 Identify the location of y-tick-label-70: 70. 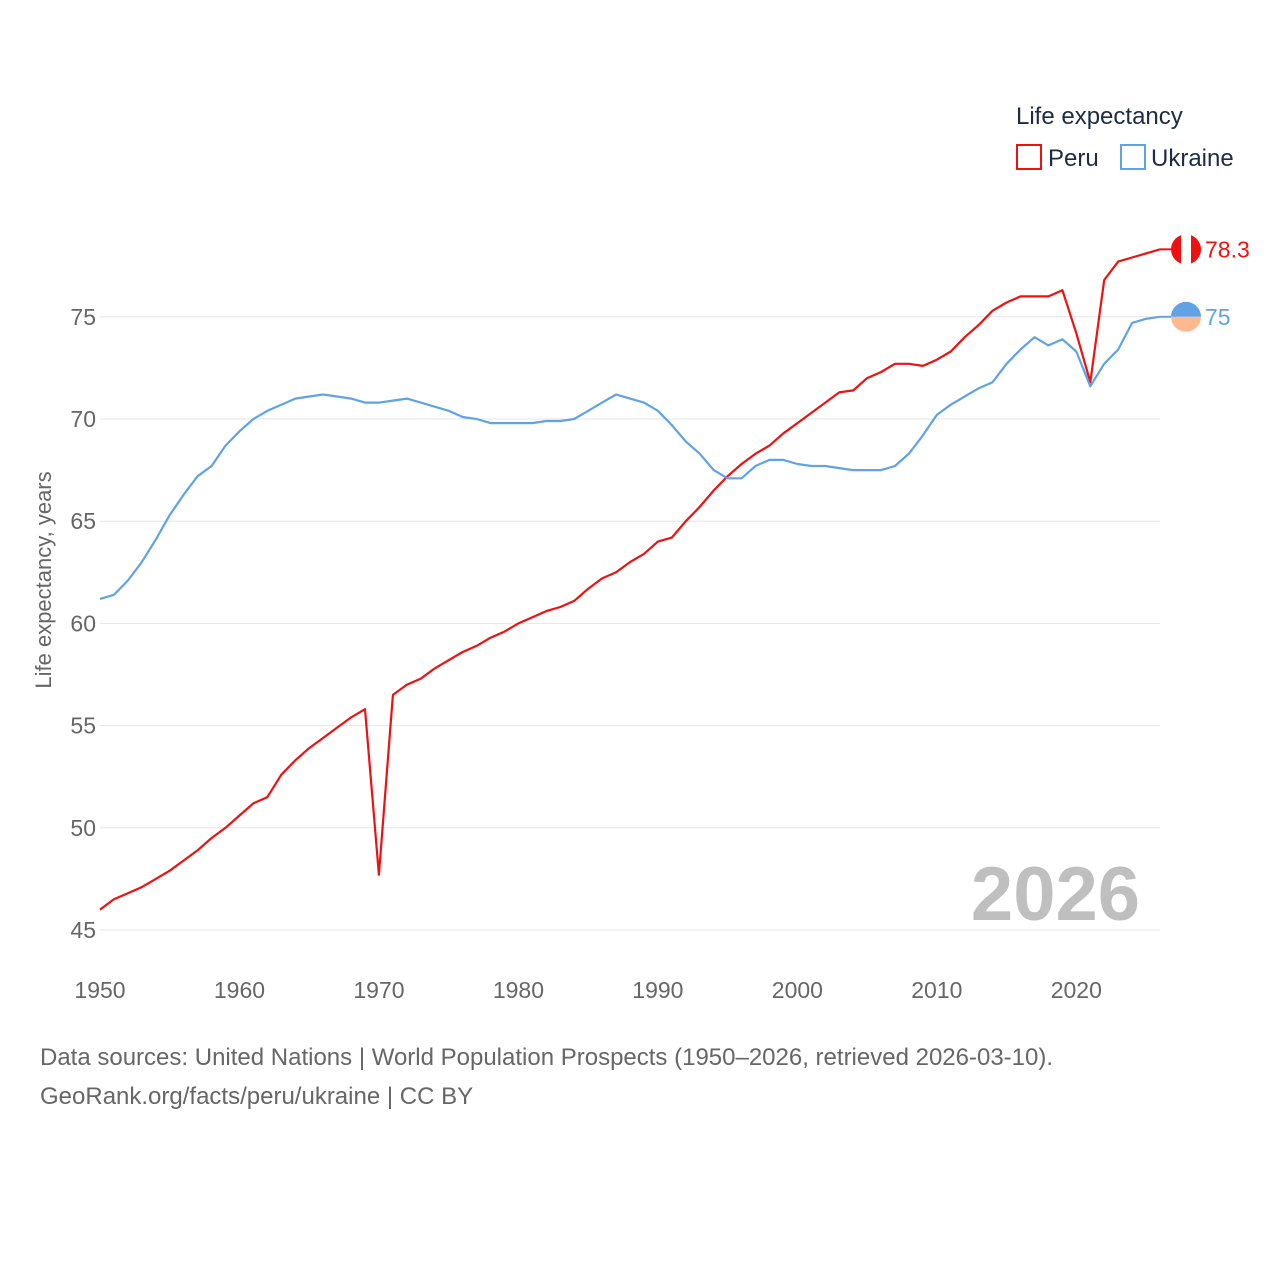
(83, 419).